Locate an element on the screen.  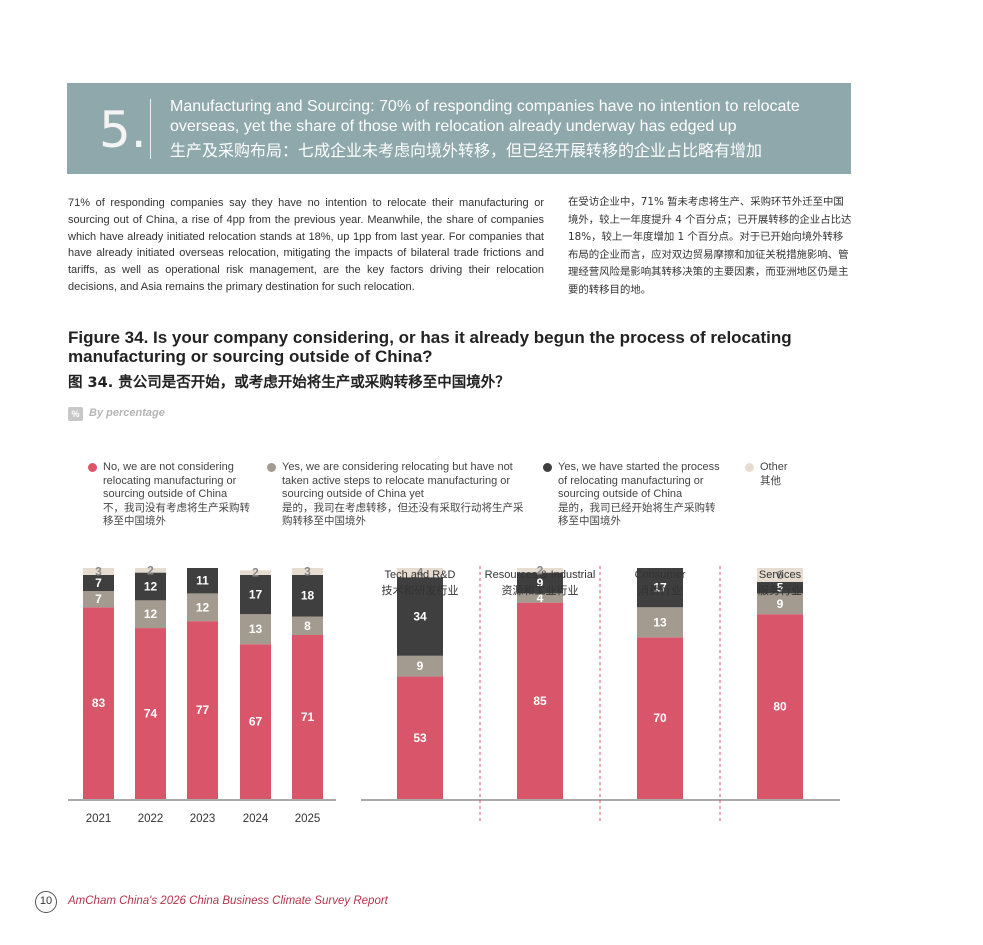
industry-label-cn: 资源和工业行业 is located at coordinates (540, 590).